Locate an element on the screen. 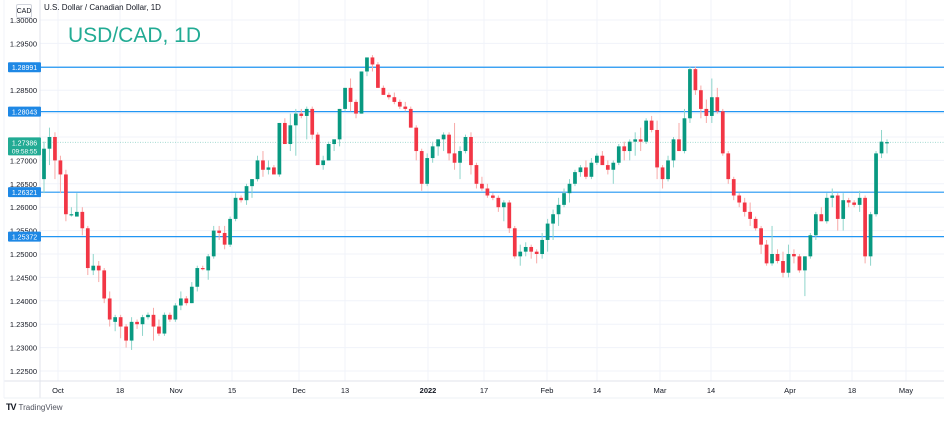 Image resolution: width=950 pixels, height=422 pixels. currency-badge: CAD is located at coordinates (24, 11).